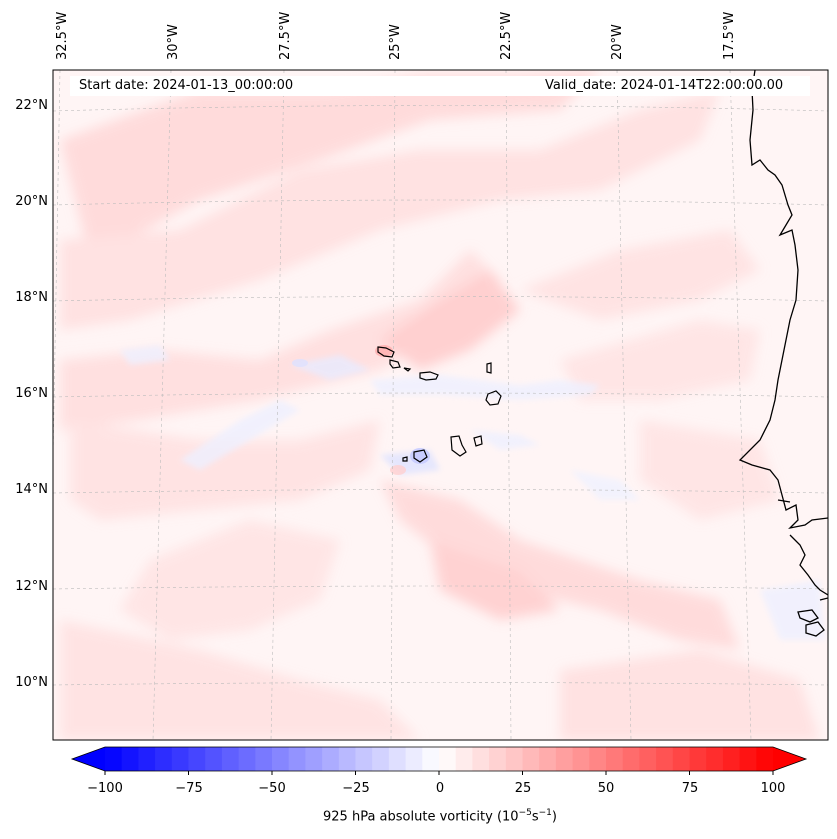 Image resolution: width=837 pixels, height=839 pixels. What do you see at coordinates (189, 788) in the screenshot?
I see `colorbar-tick-label: −75` at bounding box center [189, 788].